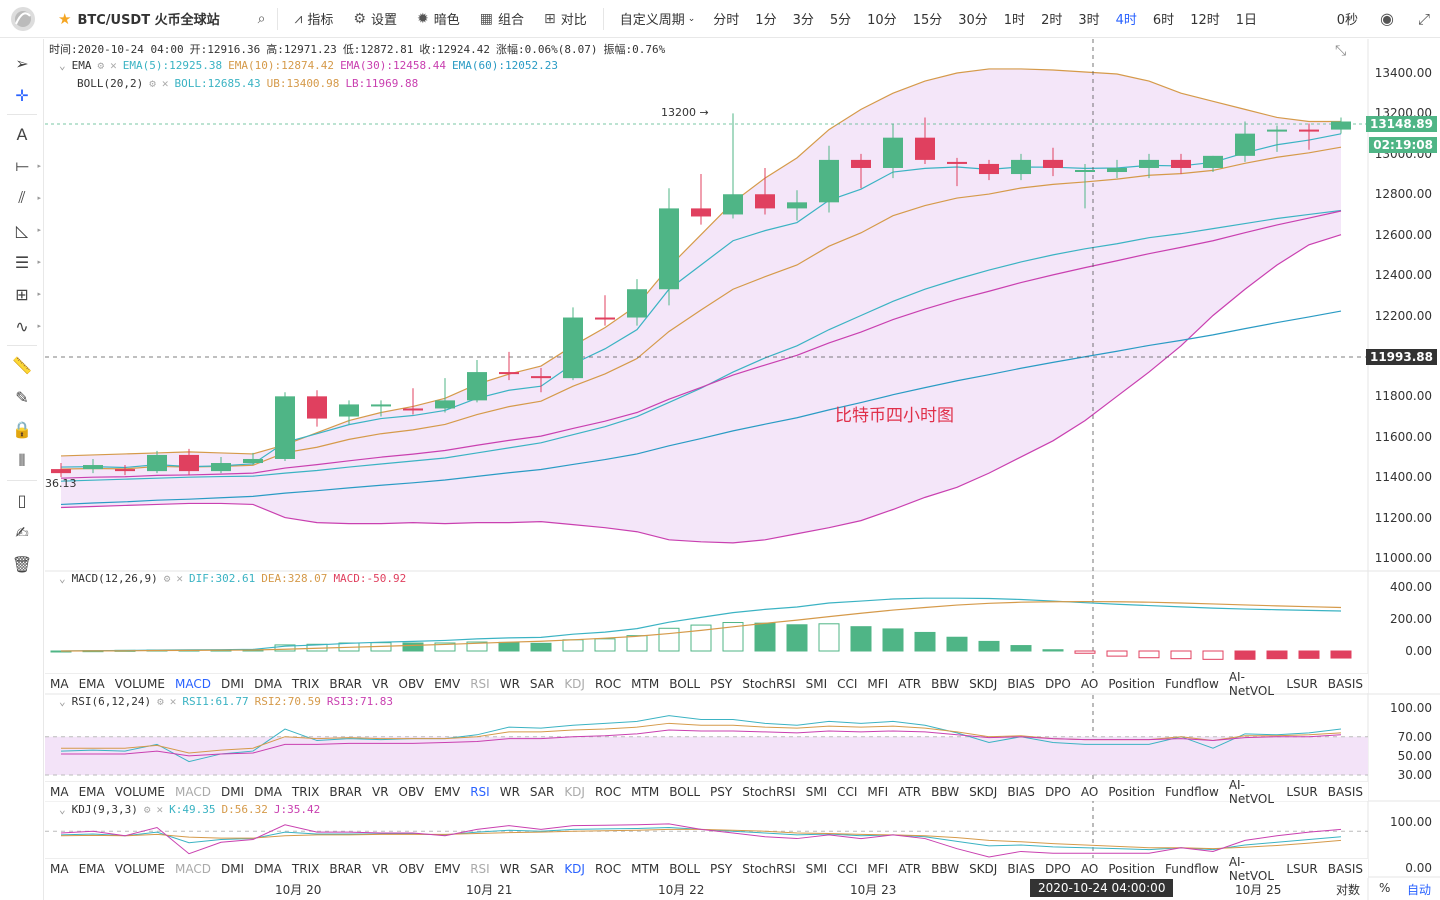  Describe the element at coordinates (22, 461) in the screenshot. I see `hide-tool: ⫴` at that location.